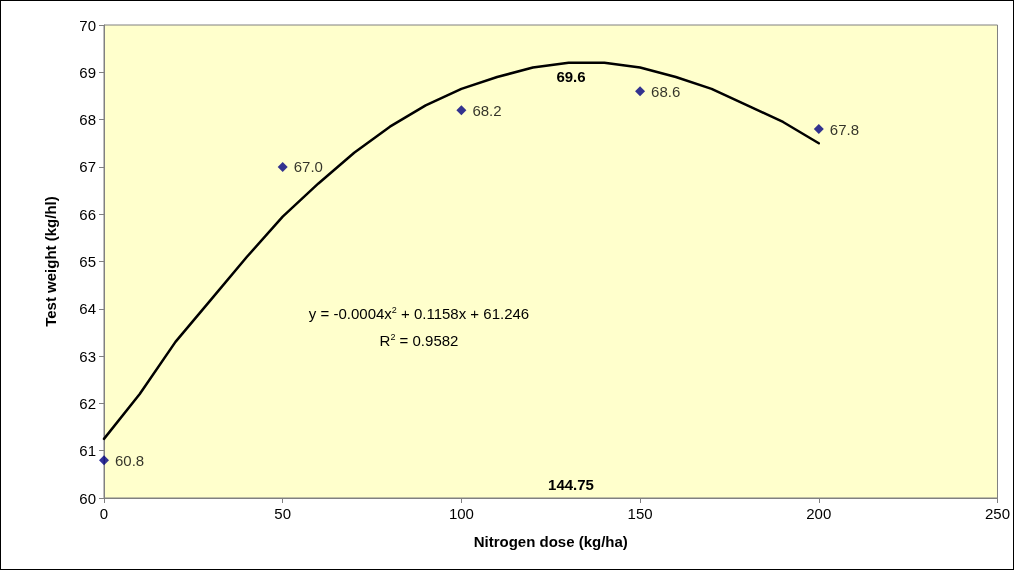 The width and height of the screenshot is (1014, 570). Describe the element at coordinates (87, 72) in the screenshot. I see `y-tick-label: 69` at that location.